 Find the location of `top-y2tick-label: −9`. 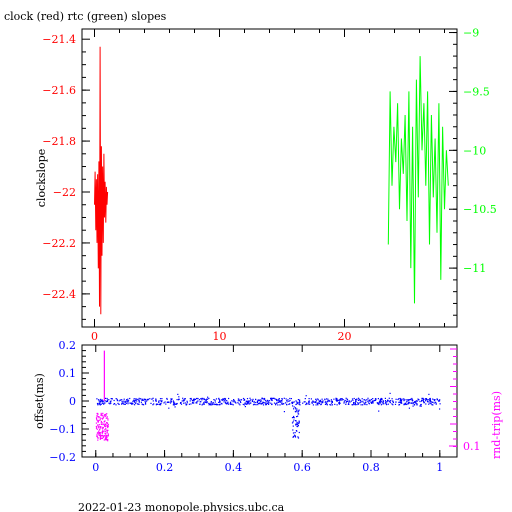

top-y2tick-label: −9 is located at coordinates (471, 33).